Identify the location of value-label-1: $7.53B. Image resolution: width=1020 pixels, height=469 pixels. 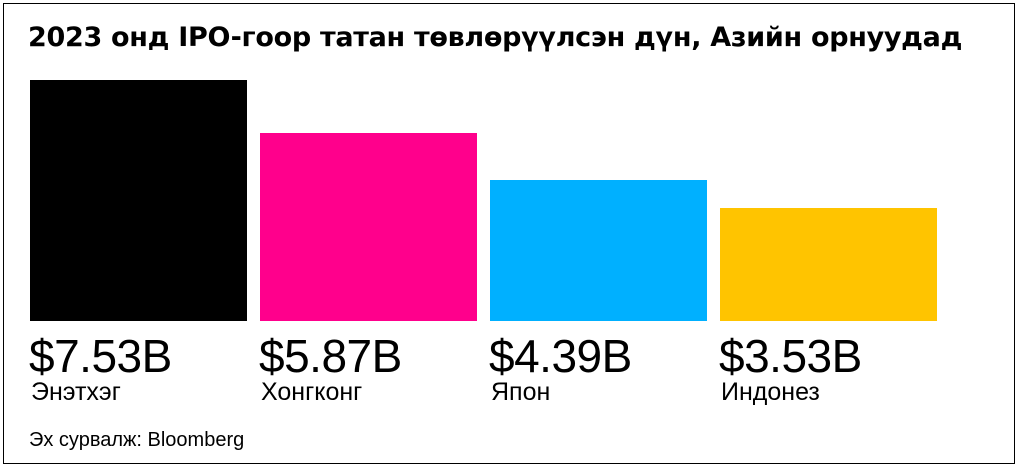
(100, 356).